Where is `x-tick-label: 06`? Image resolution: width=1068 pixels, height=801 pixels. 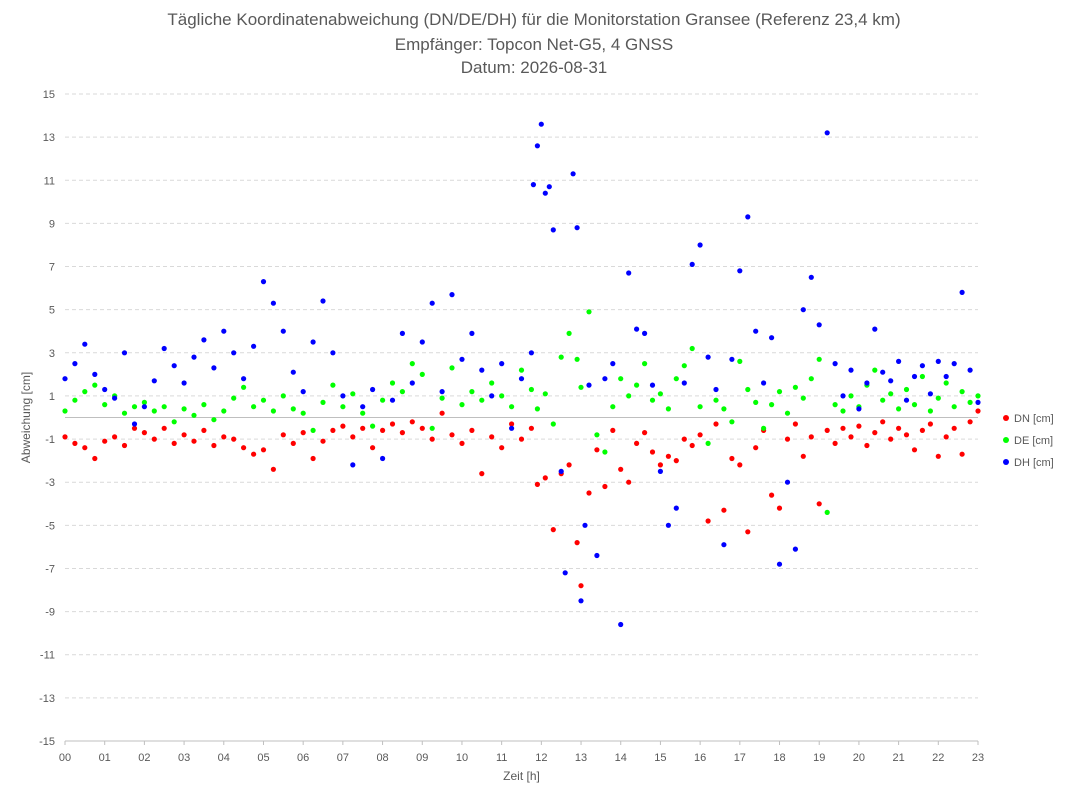 x-tick-label: 06 is located at coordinates (303, 758).